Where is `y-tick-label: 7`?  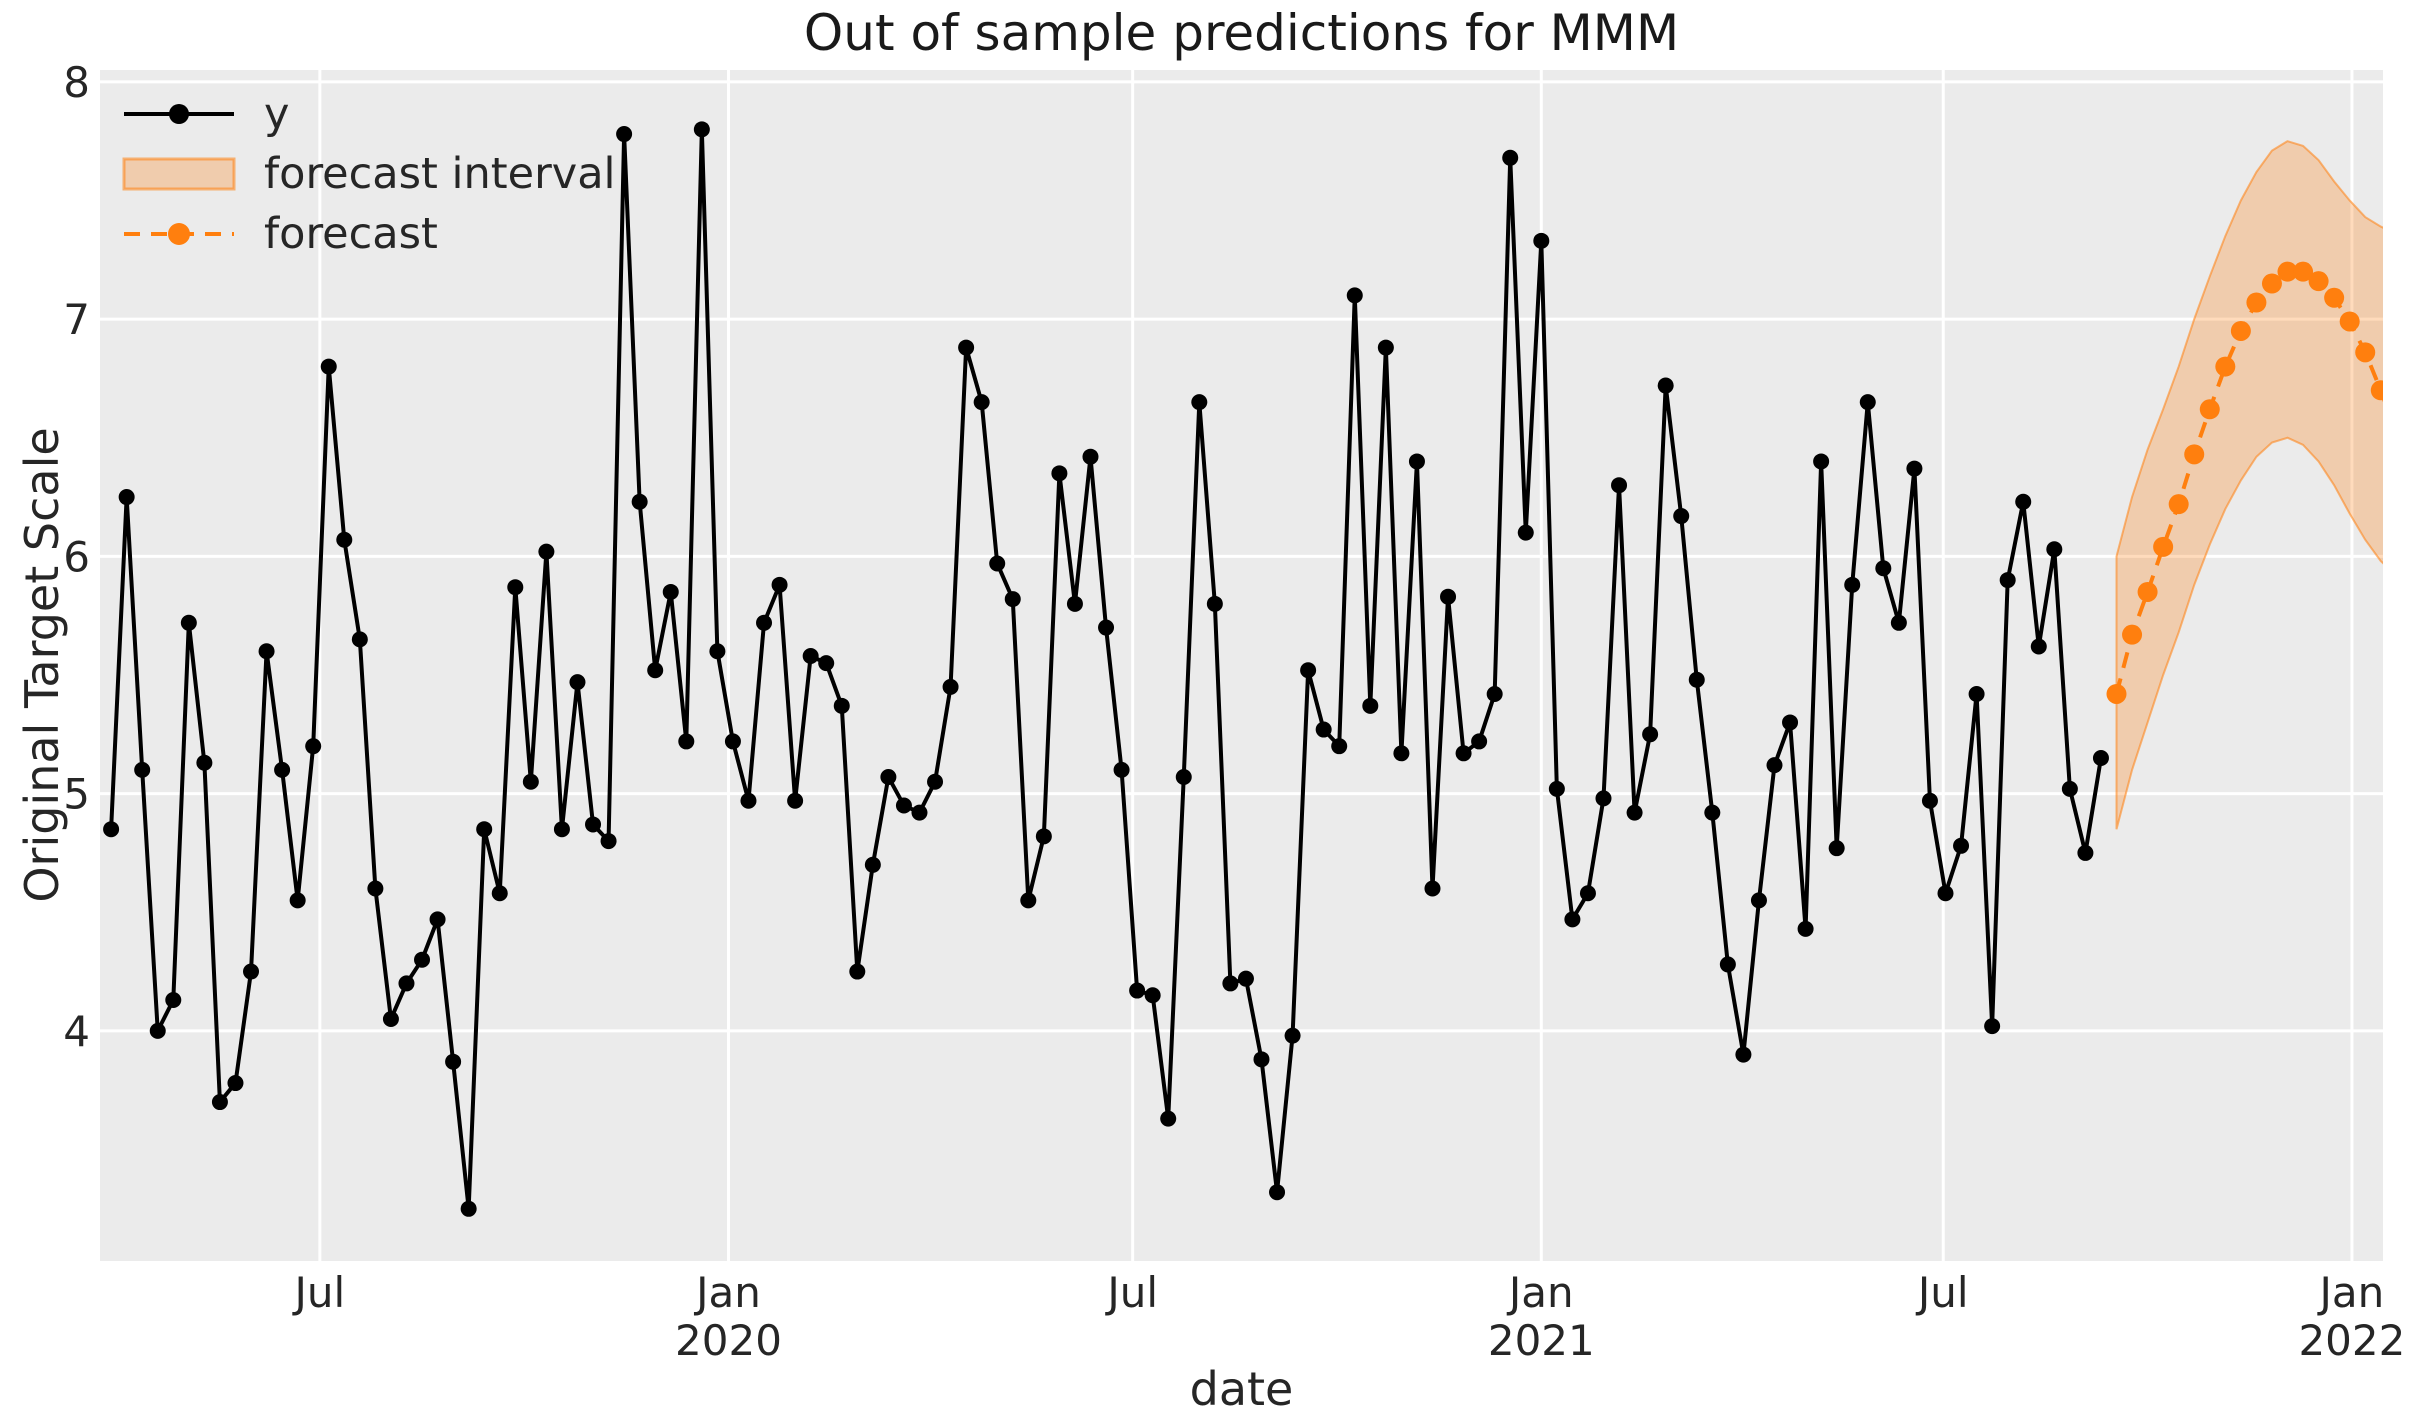
y-tick-label: 7 is located at coordinates (76, 319).